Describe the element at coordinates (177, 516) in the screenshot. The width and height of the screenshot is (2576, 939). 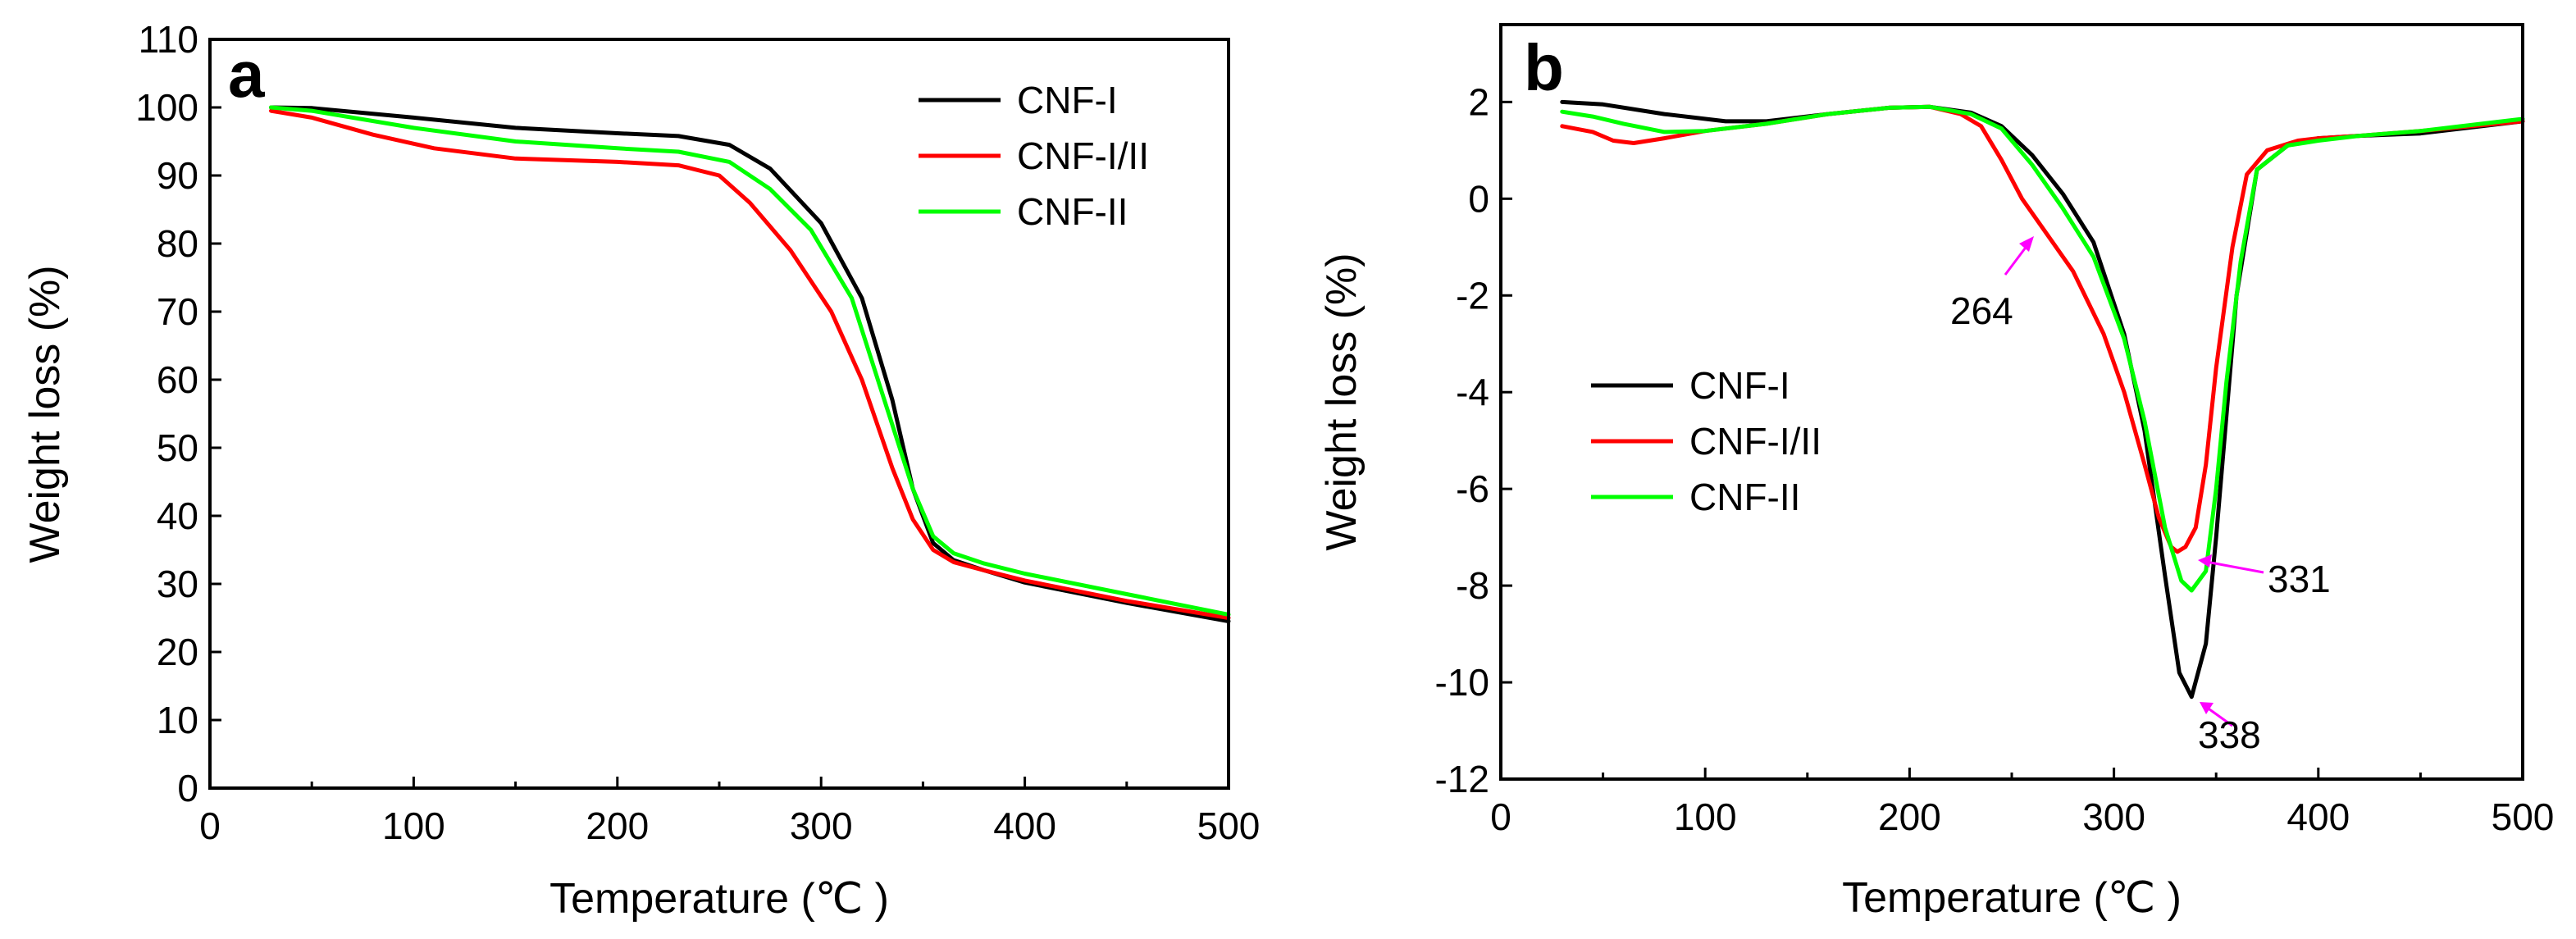
I see `panel-a-y-tick-label: 40` at that location.